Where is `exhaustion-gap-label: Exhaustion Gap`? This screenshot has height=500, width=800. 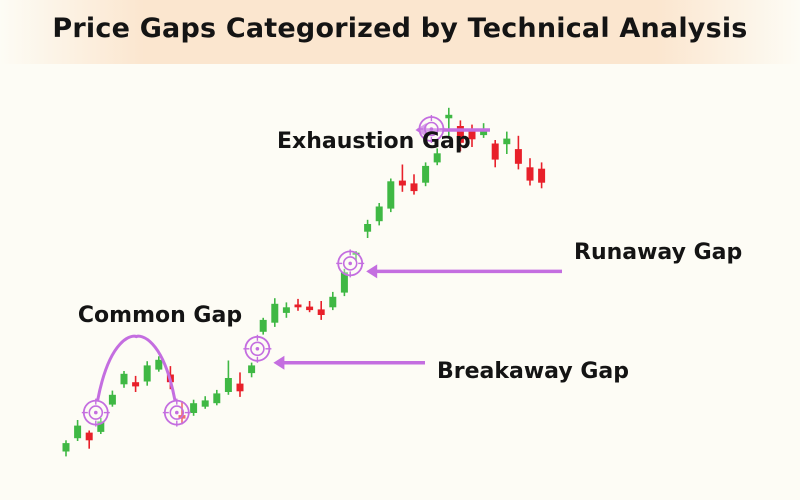 exhaustion-gap-label: Exhaustion Gap is located at coordinates (374, 141).